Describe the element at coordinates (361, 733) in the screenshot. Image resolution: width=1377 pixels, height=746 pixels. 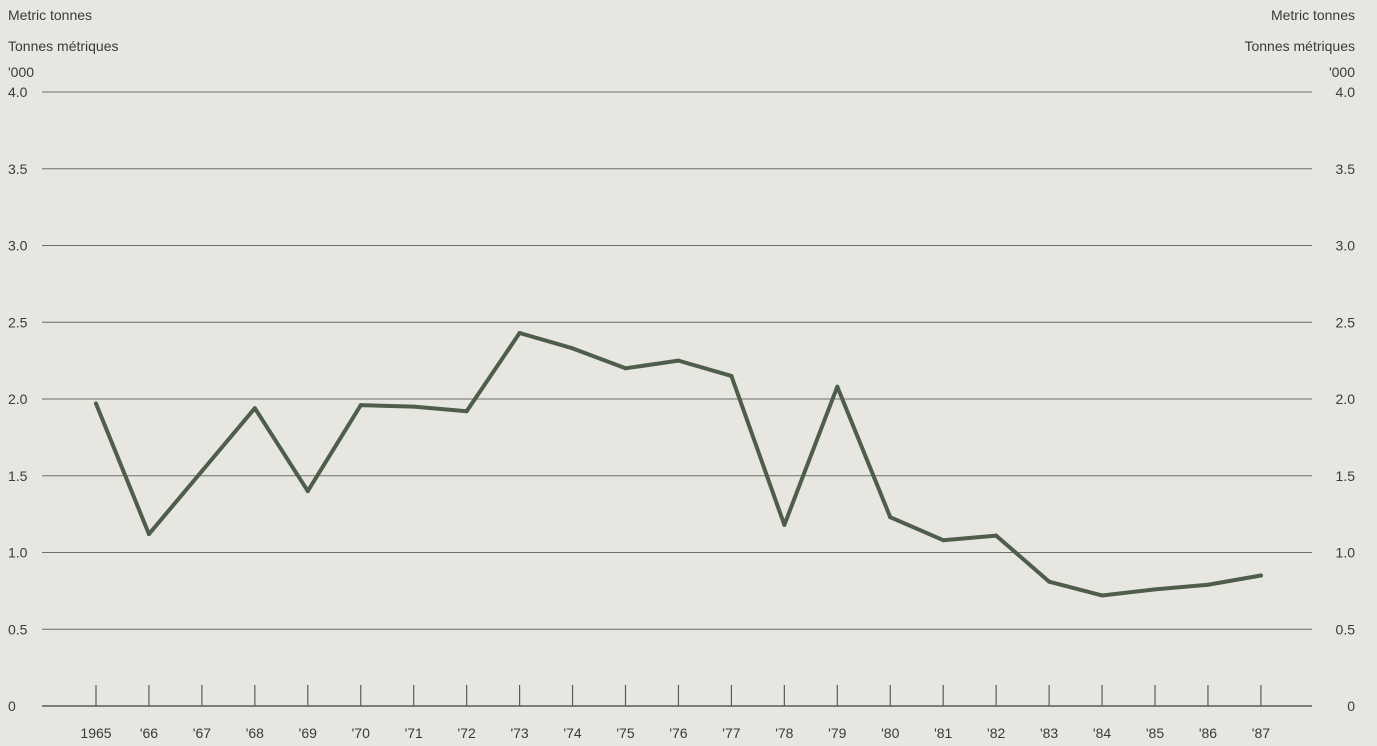
I see `x-tick-label: '70` at that location.